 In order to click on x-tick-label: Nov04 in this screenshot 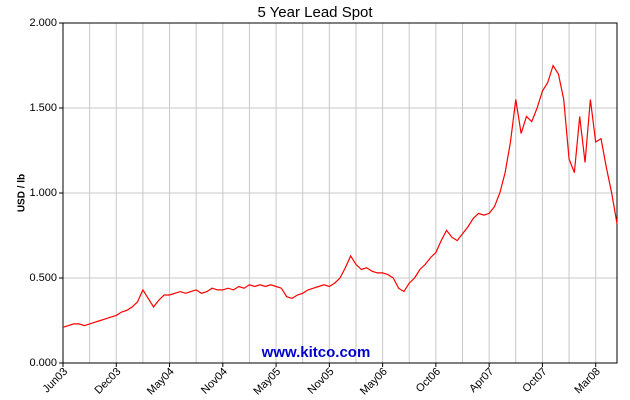, I will do `click(214, 381)`.